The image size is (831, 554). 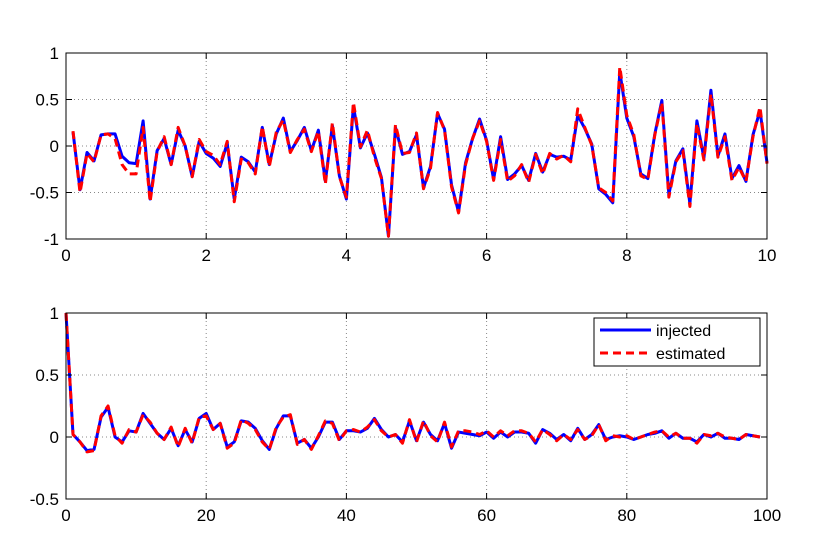 What do you see at coordinates (65, 255) in the screenshot?
I see `top-x-tick-label: 0` at bounding box center [65, 255].